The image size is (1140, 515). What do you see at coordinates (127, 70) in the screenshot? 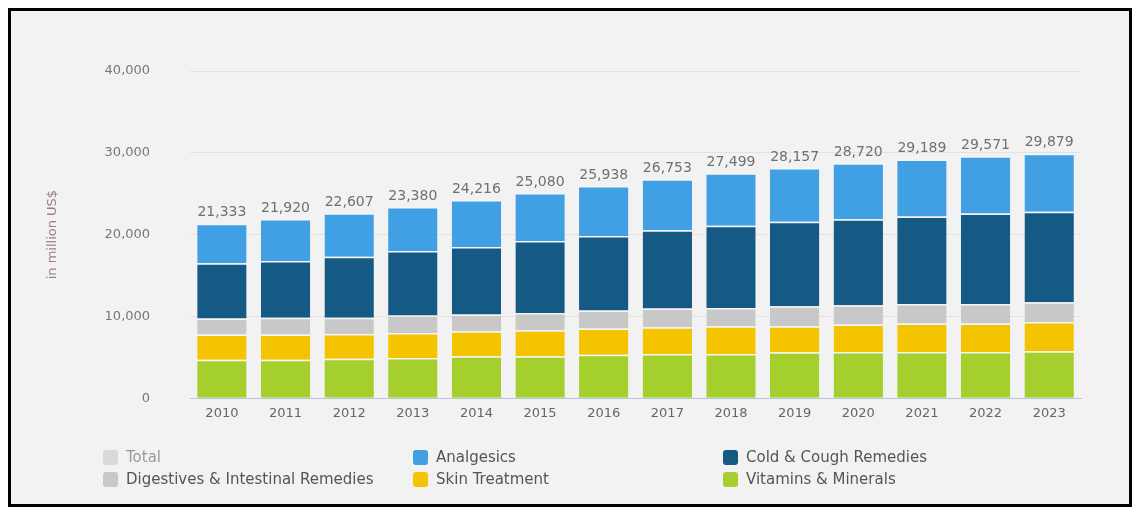
I see `y-tick-label: 40,000` at bounding box center [127, 70].